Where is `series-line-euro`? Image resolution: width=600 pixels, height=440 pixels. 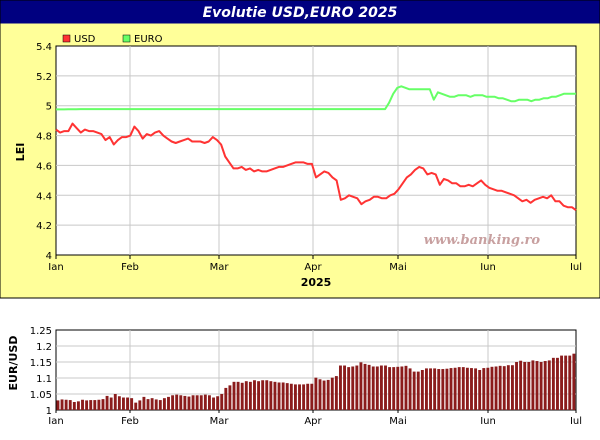 series-line-euro is located at coordinates (316, 98).